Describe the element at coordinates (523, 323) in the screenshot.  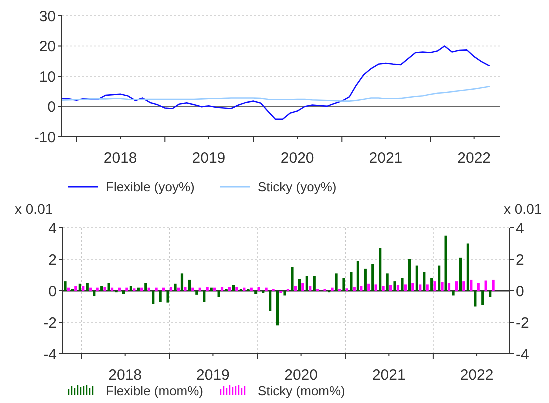
I see `y2-tick-label: -2` at that location.